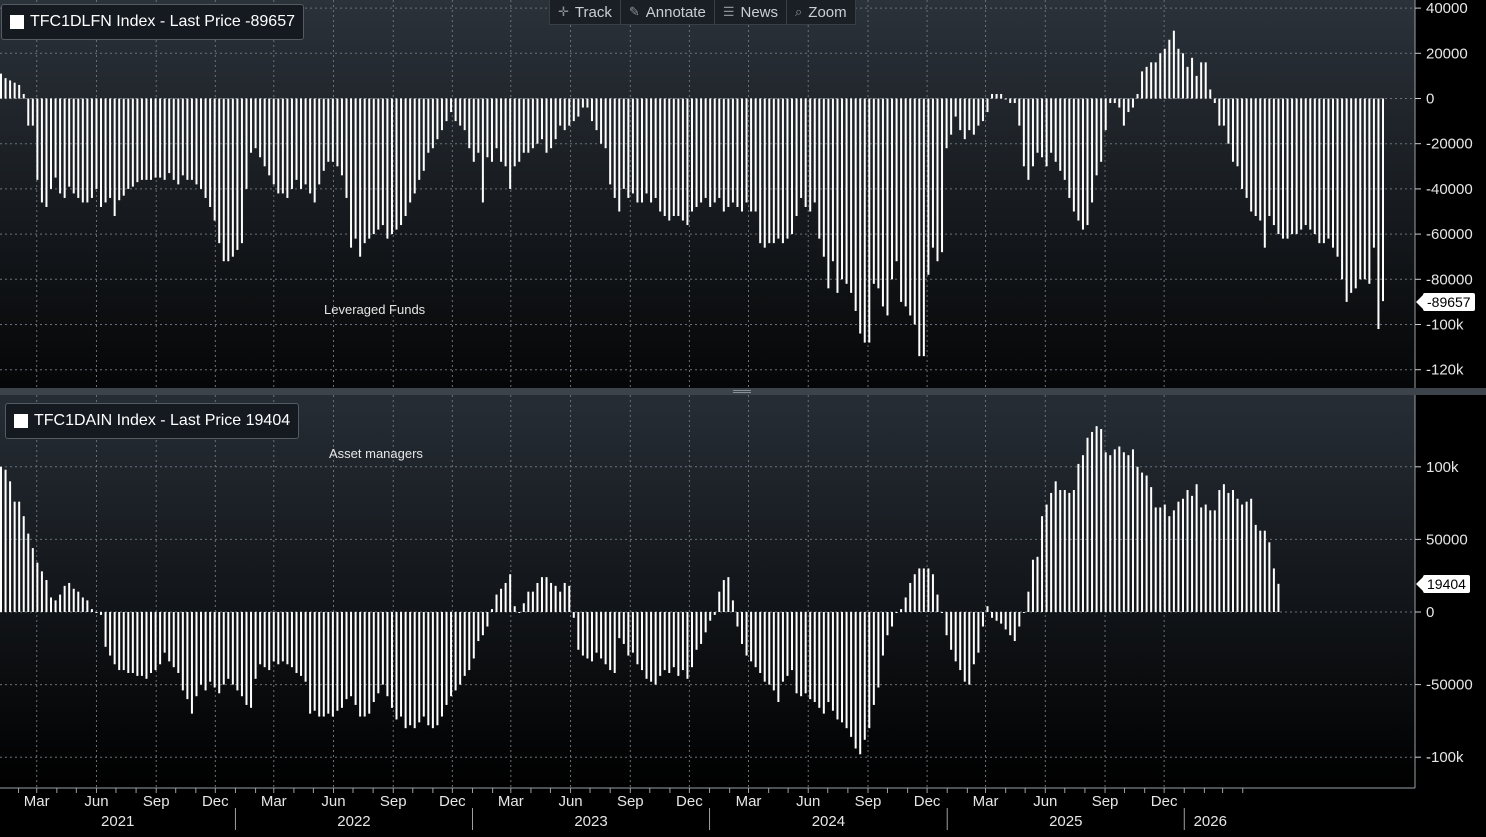 The width and height of the screenshot is (1486, 837). I want to click on annotate-button: ✎ Annotate, so click(668, 12).